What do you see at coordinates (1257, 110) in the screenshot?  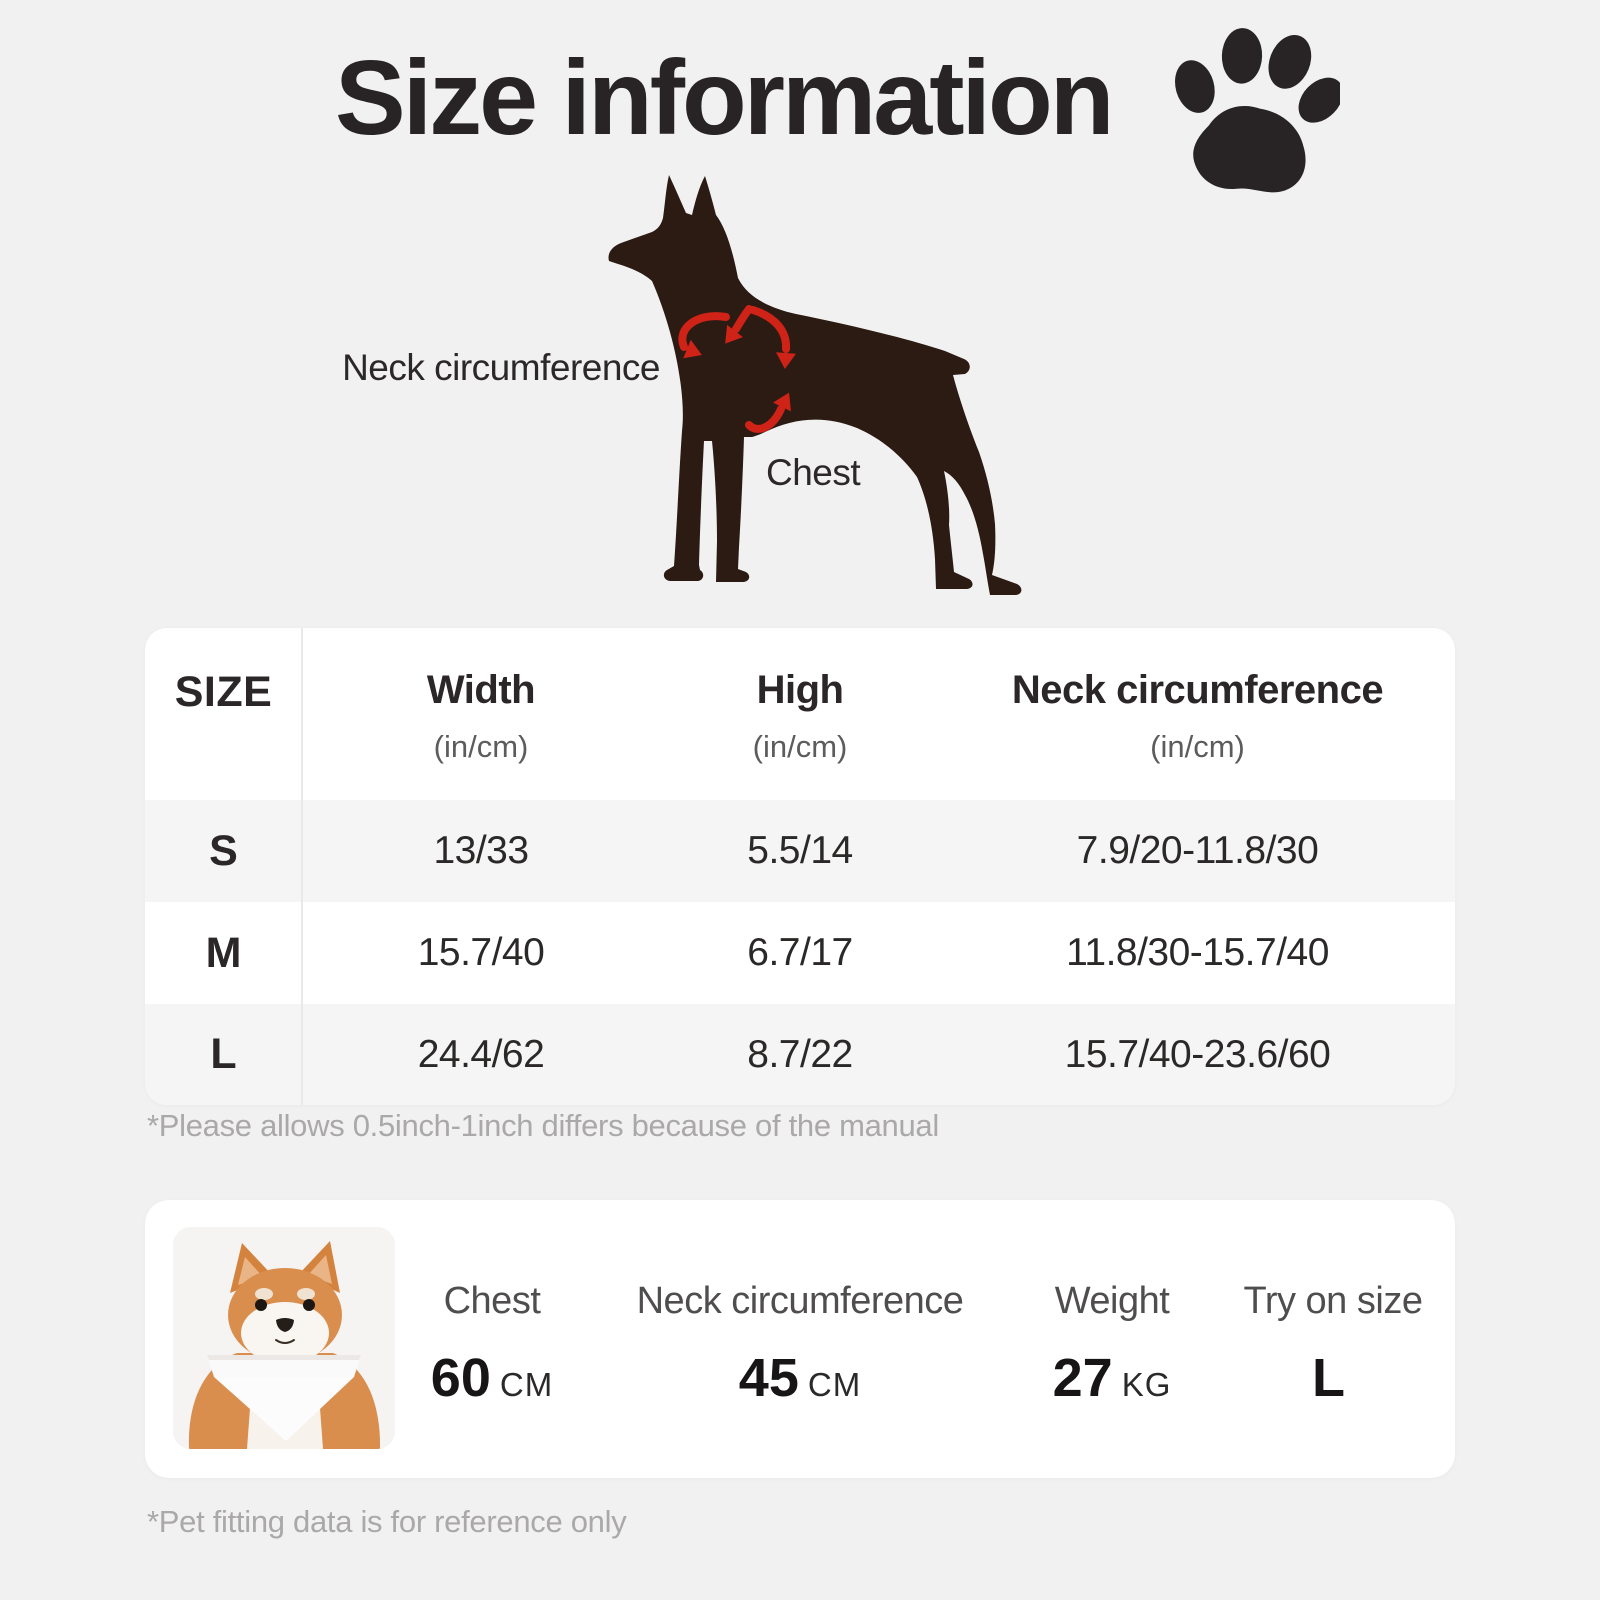 I see `paw-icon` at bounding box center [1257, 110].